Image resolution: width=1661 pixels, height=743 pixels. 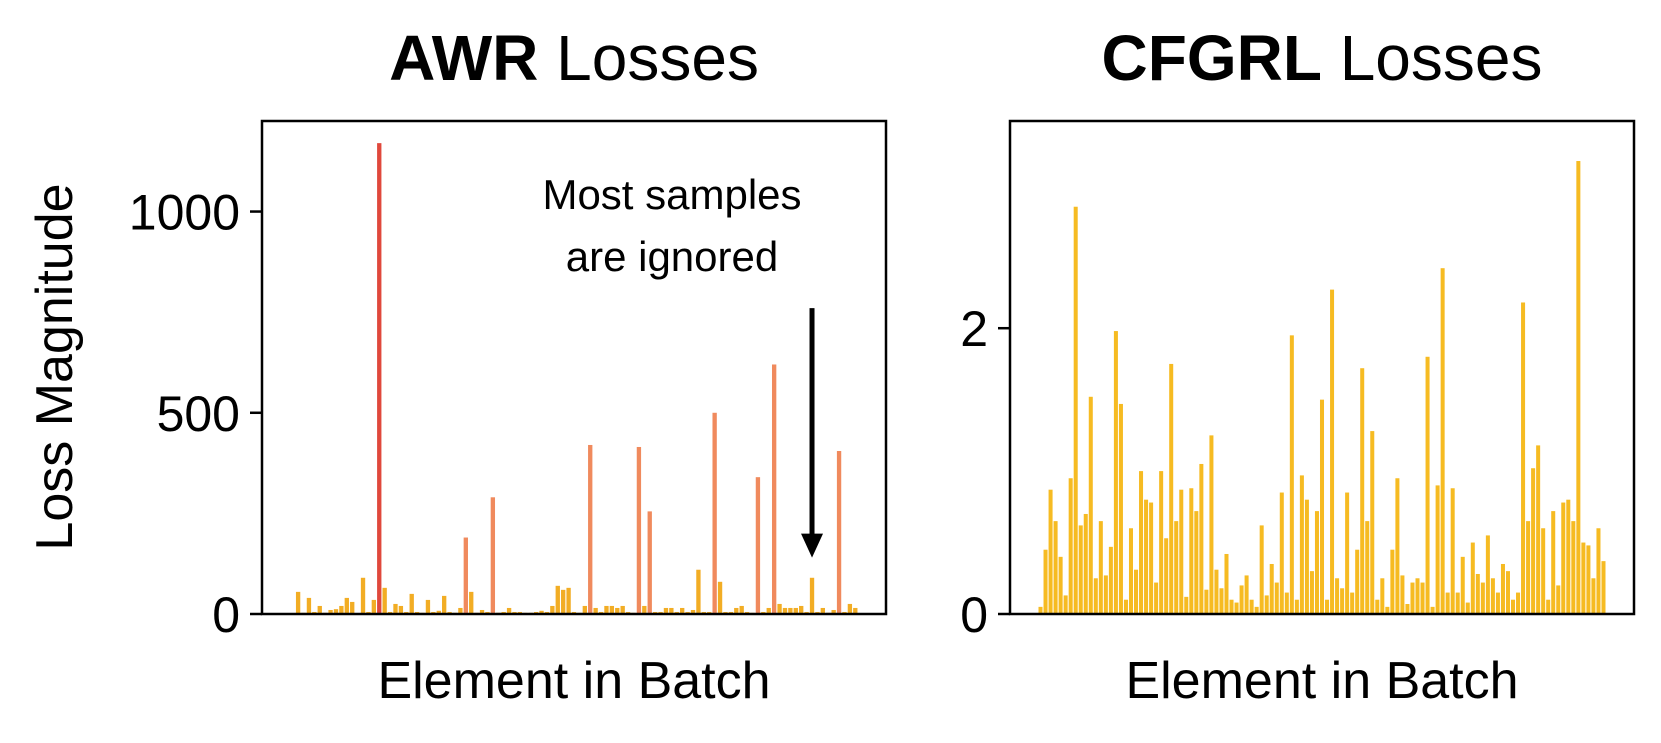 I want to click on awr-y-tick-label: 1000, so click(x=184, y=213).